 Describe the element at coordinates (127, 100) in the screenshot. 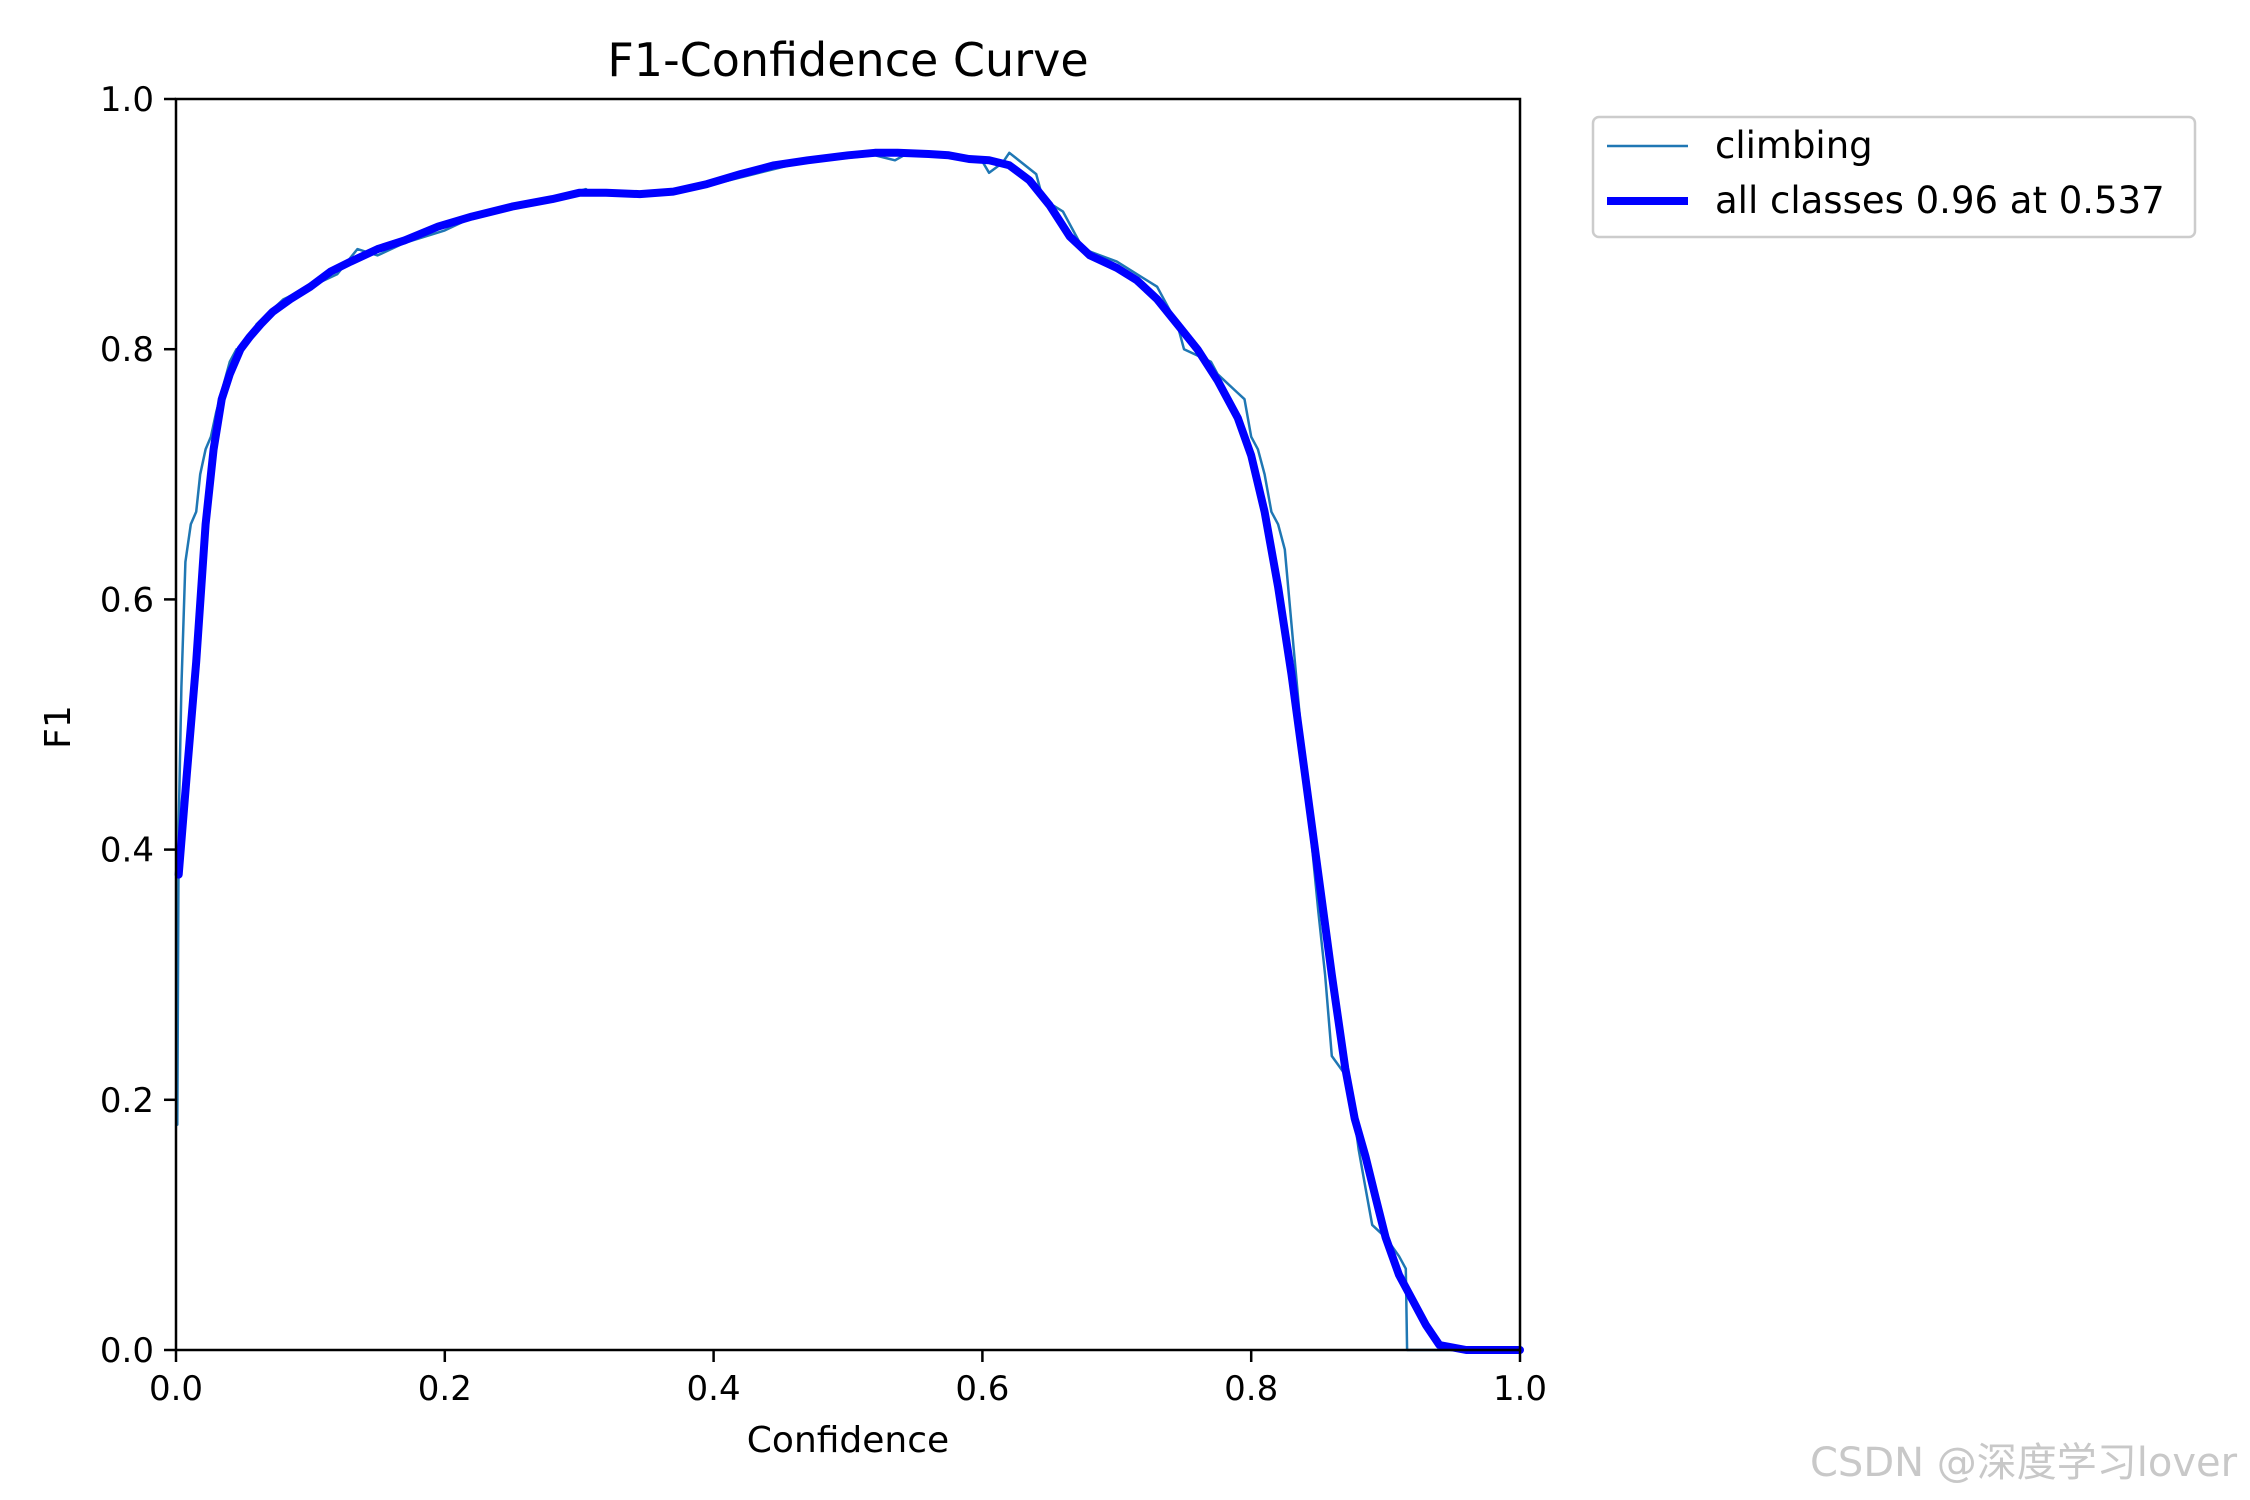

I see `y-tick-label: 1.0` at that location.